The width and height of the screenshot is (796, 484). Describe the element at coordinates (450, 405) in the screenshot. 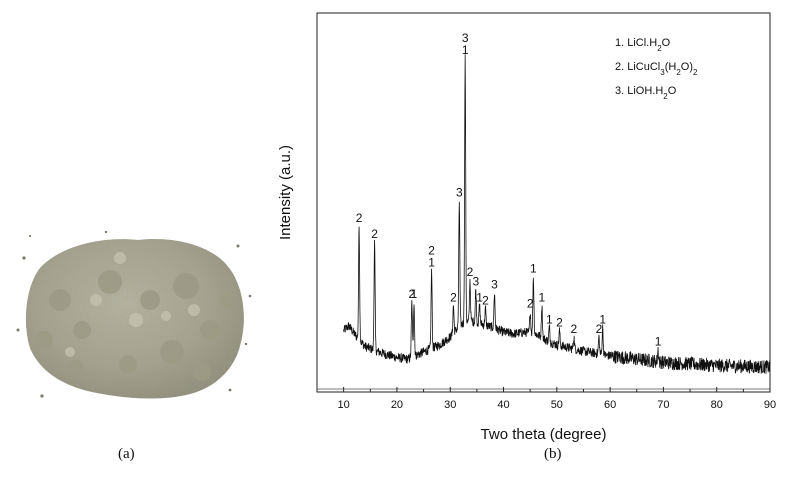

I see `x-tick-label: 30` at that location.